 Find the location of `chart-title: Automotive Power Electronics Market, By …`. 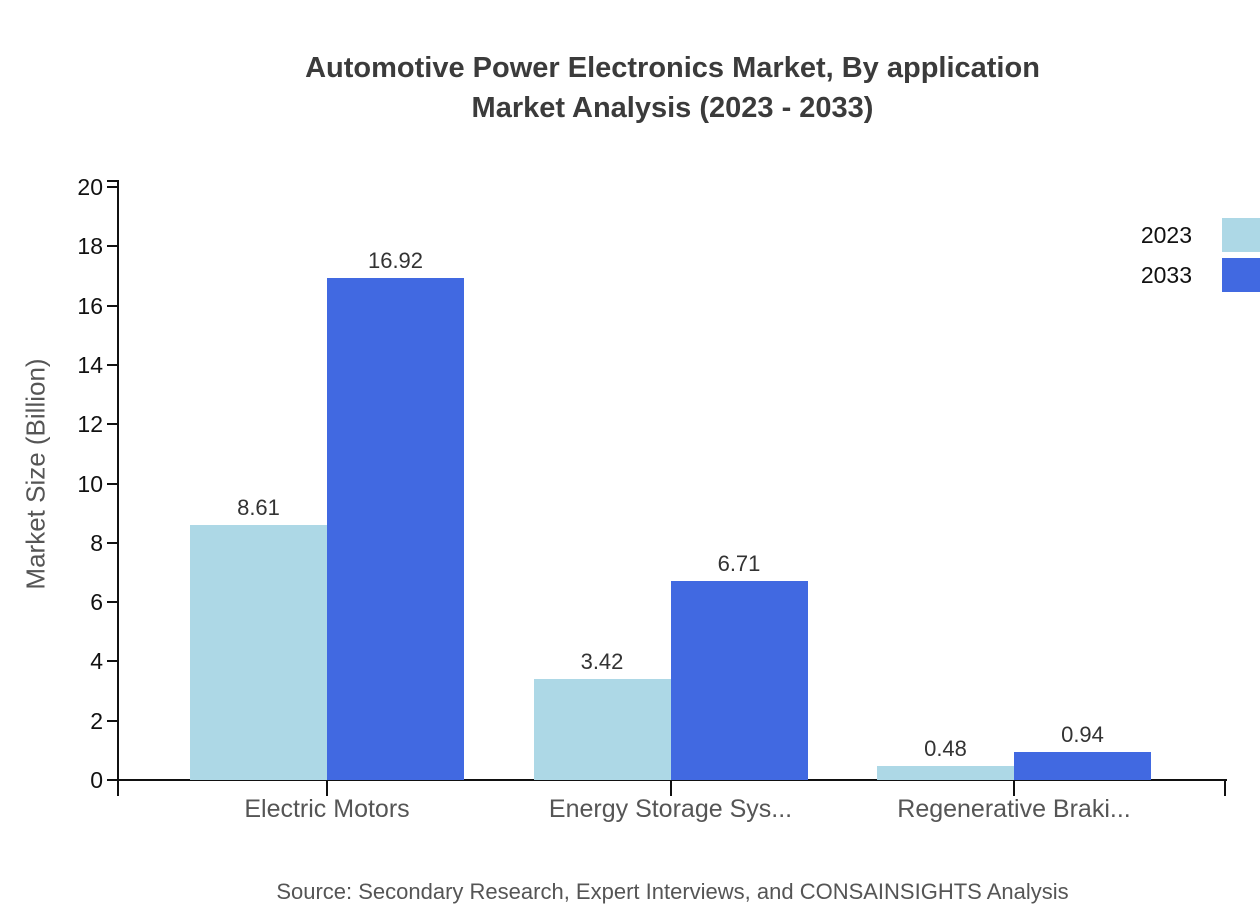

chart-title: Automotive Power Electronics Market, By … is located at coordinates (672, 88).